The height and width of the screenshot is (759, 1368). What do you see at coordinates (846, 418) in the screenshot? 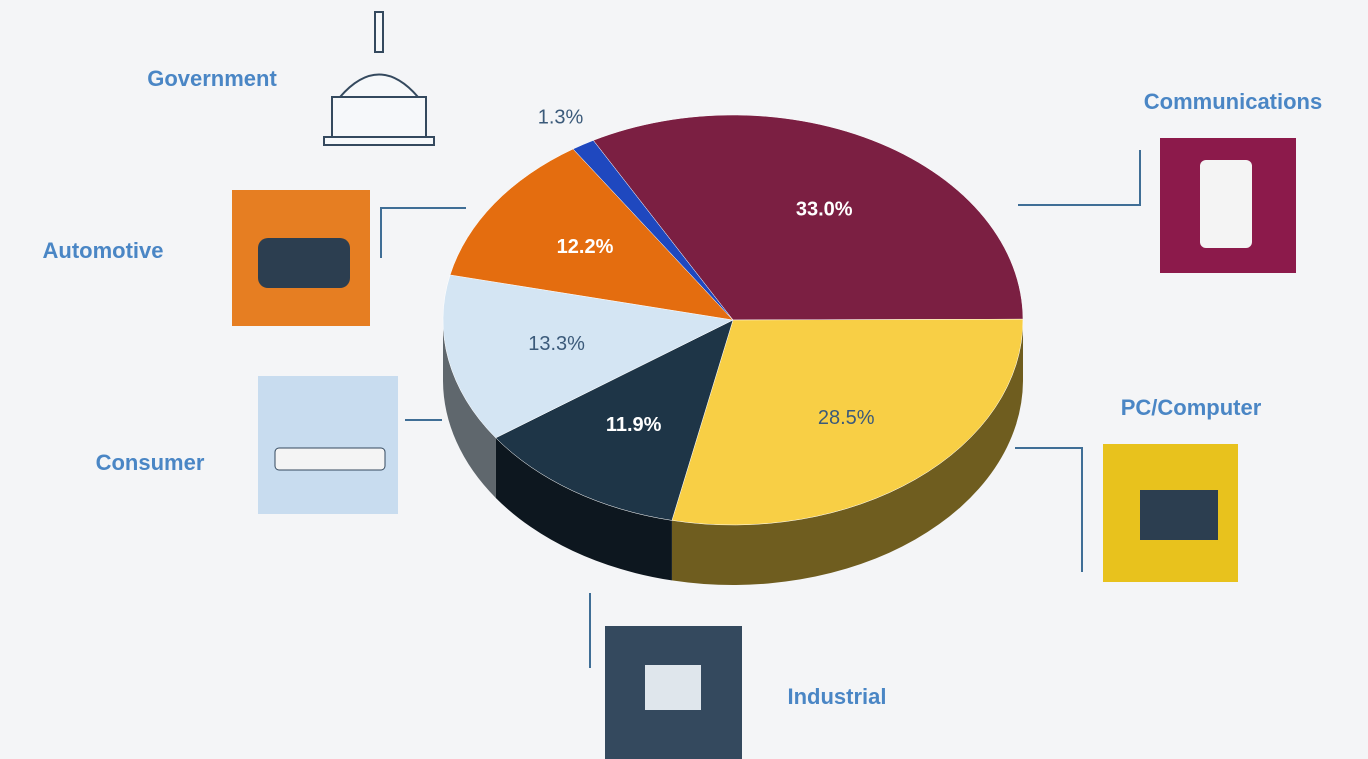
I see `value-label: 28.5%` at bounding box center [846, 418].